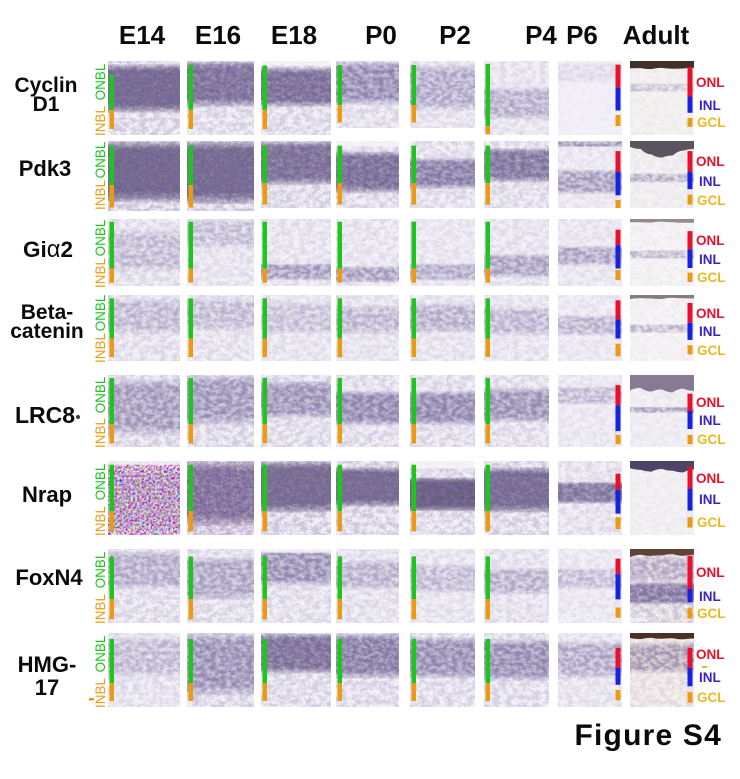  I want to click on svg-text: Giα2, so click(48, 250).